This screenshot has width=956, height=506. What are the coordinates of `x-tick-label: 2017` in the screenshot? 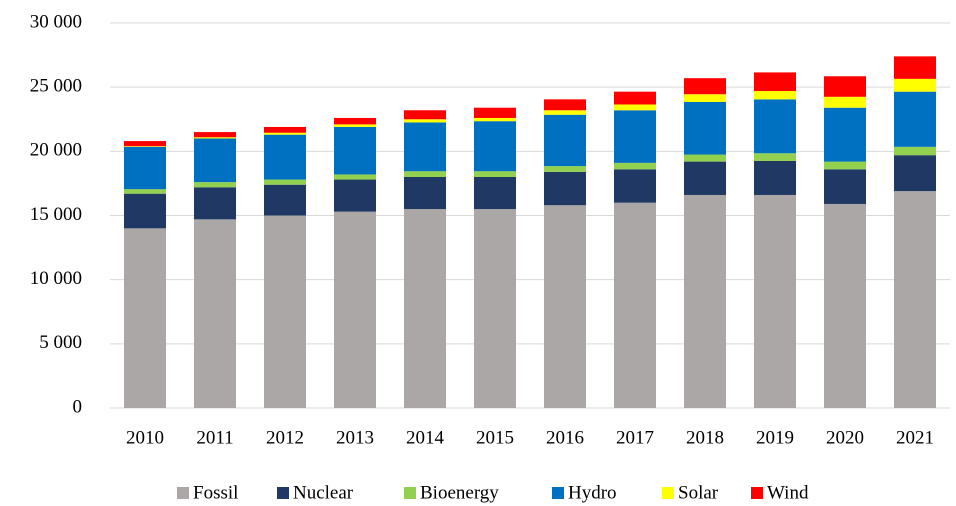 It's located at (635, 437).